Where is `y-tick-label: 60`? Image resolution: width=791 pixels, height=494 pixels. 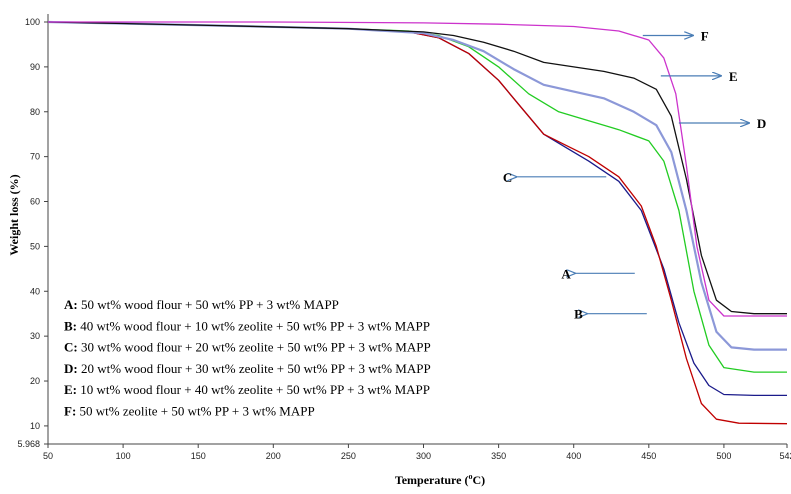 y-tick-label: 60 is located at coordinates (35, 202).